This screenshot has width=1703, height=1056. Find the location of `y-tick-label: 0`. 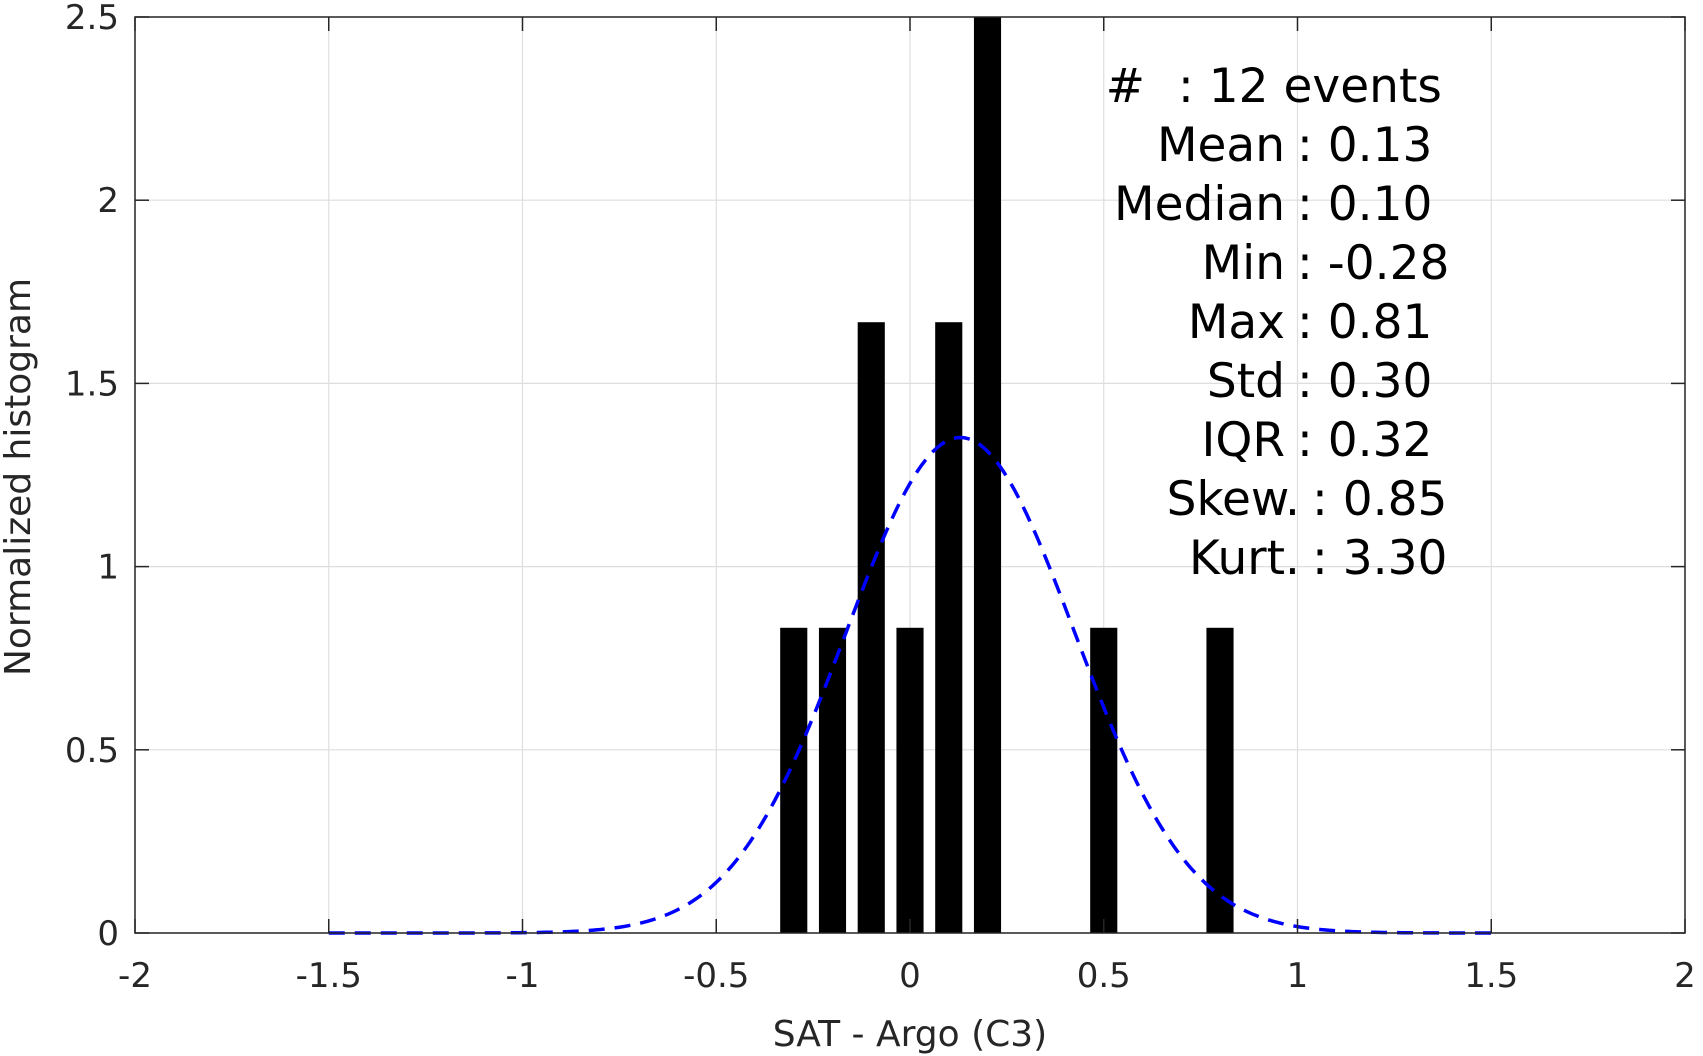

y-tick-label: 0 is located at coordinates (108, 934).